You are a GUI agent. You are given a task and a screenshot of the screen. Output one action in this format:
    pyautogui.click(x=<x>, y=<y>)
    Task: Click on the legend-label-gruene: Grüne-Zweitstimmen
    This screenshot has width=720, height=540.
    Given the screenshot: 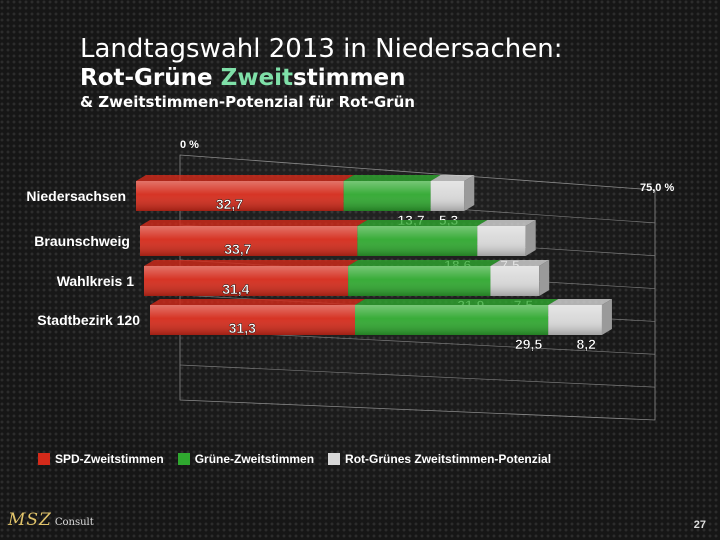 What is the action you would take?
    pyautogui.click(x=254, y=459)
    